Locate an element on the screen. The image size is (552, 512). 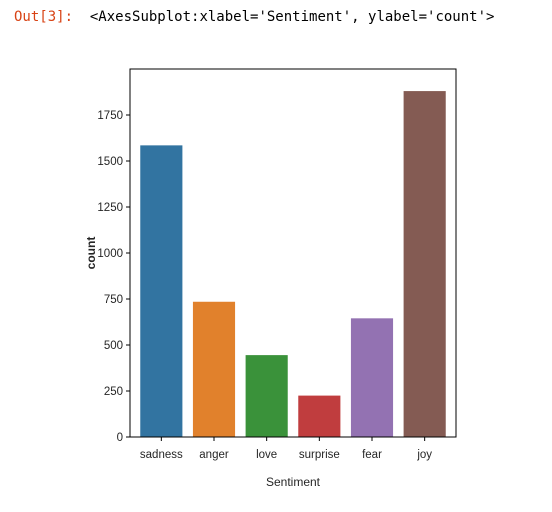
x-axis-label: Sentiment is located at coordinates (293, 482).